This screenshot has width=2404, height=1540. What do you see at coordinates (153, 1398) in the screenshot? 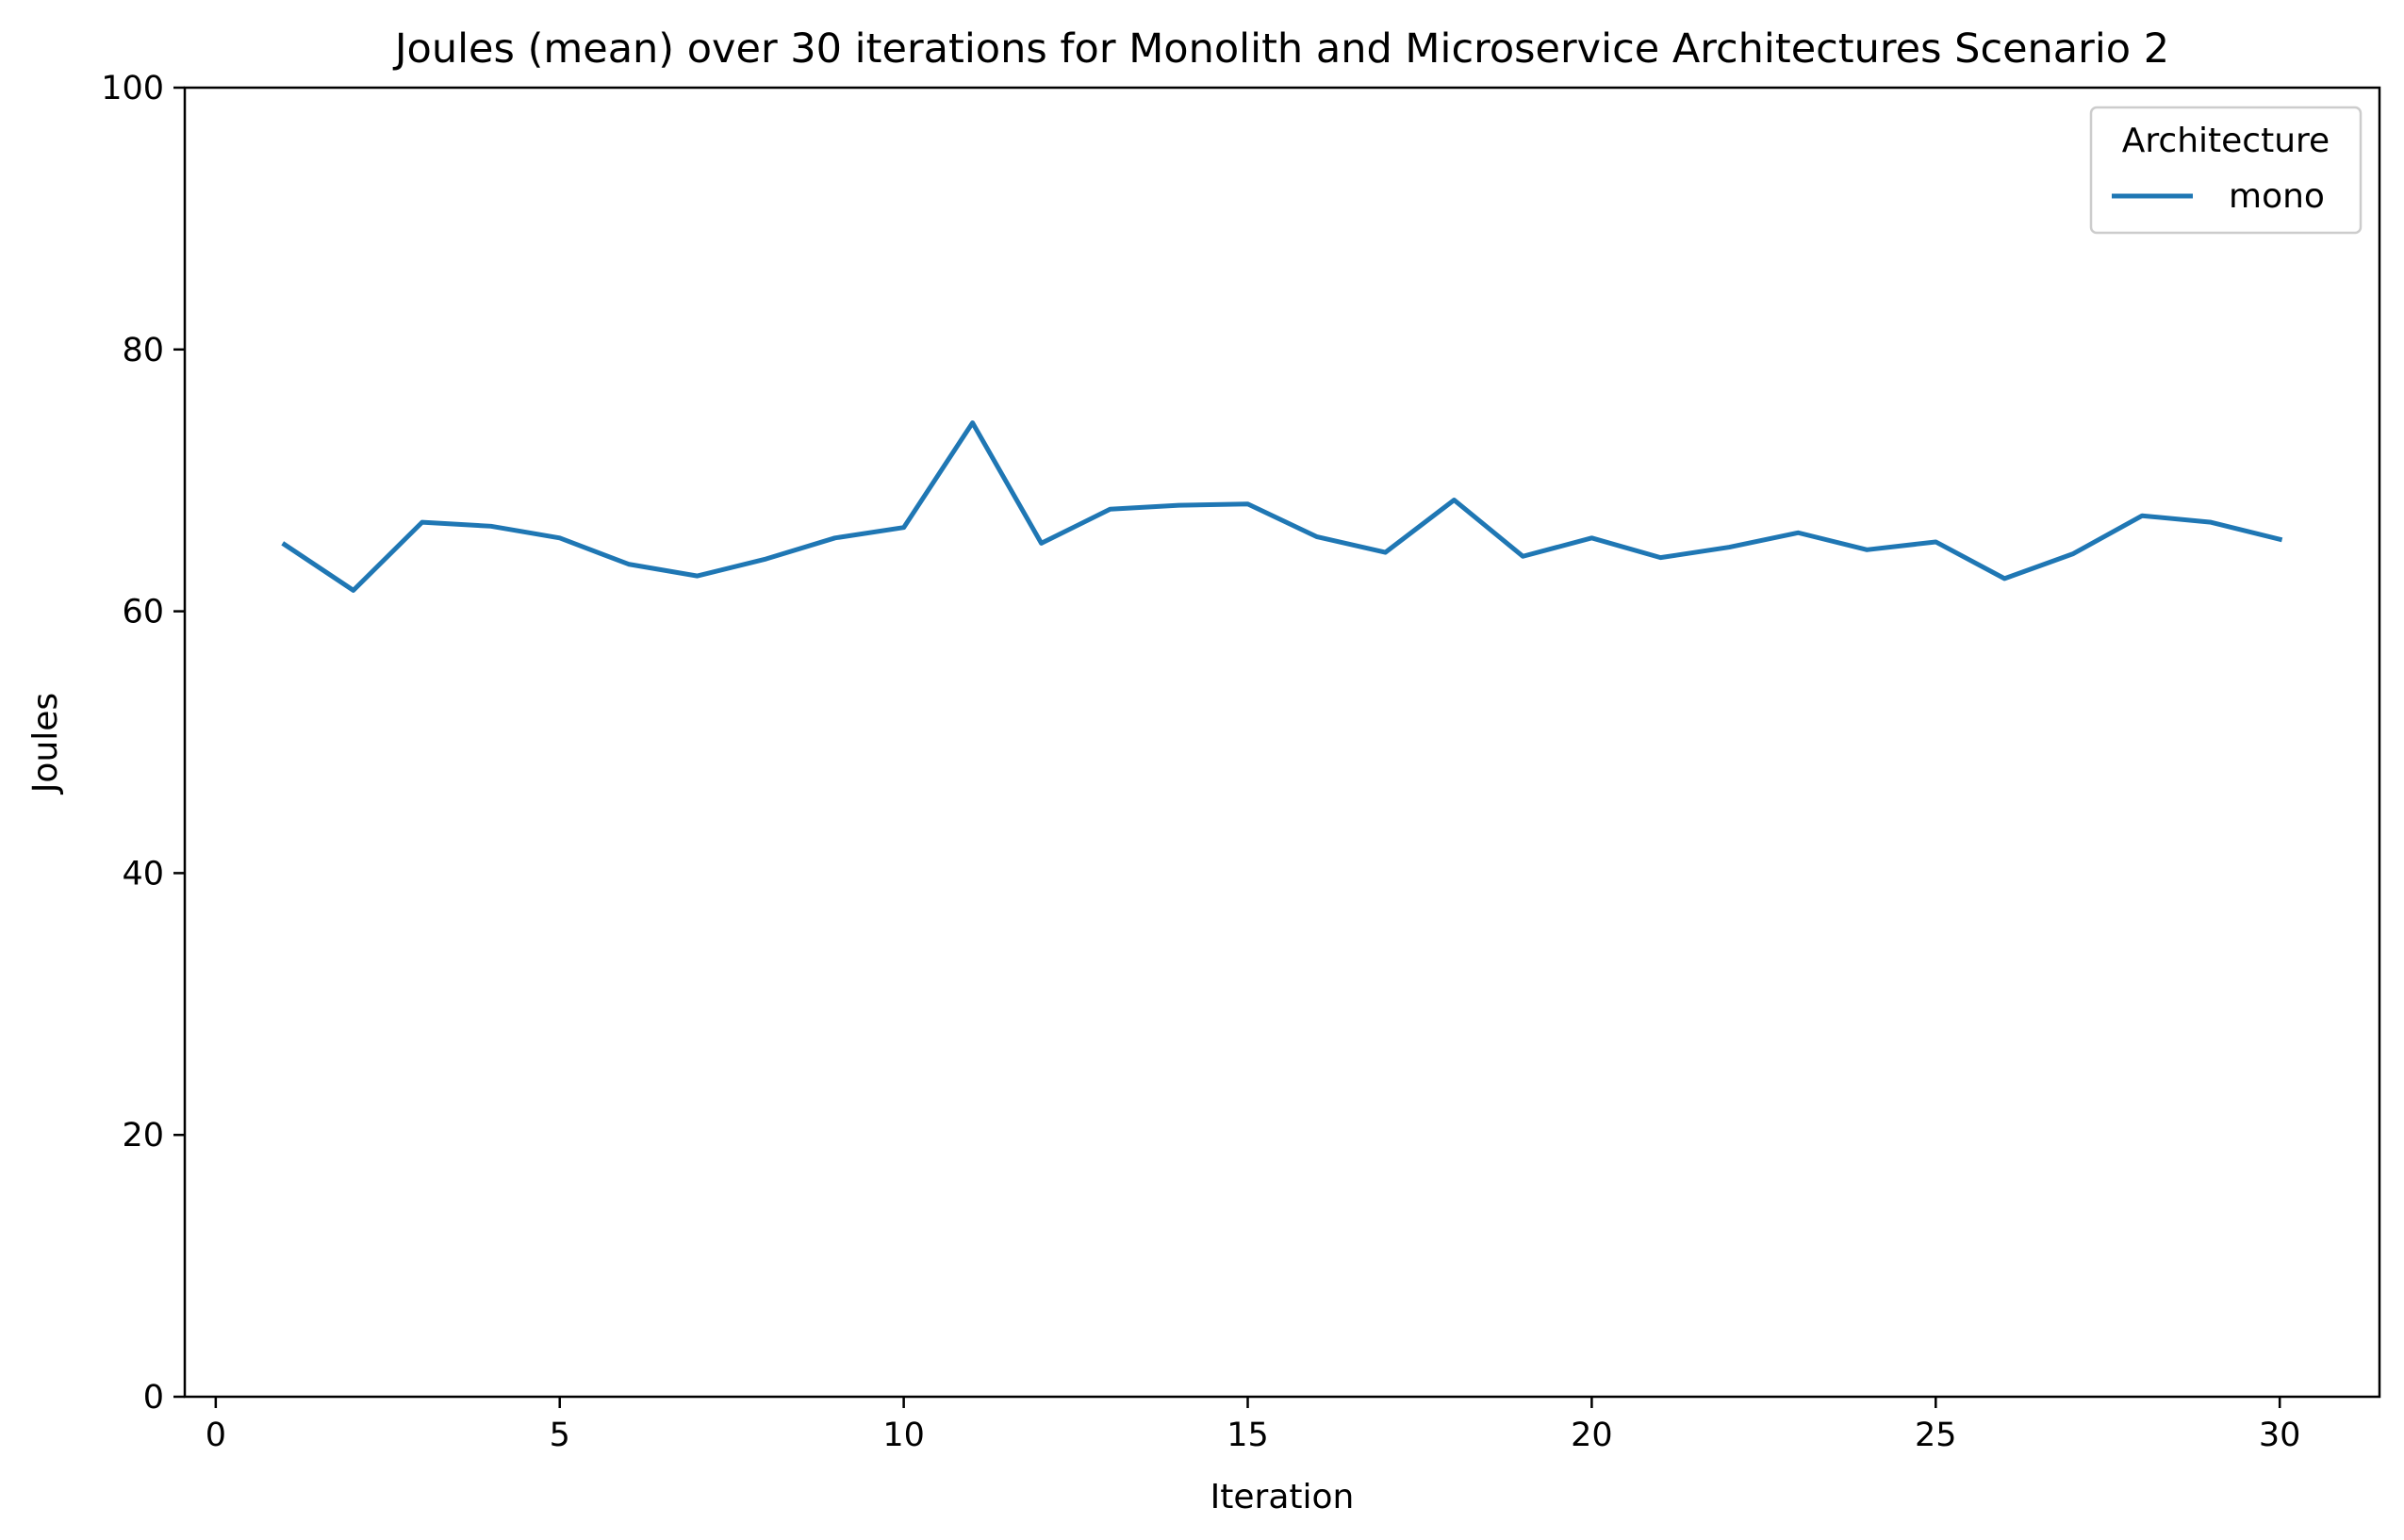
I see `y-tick-label: 0` at bounding box center [153, 1398].